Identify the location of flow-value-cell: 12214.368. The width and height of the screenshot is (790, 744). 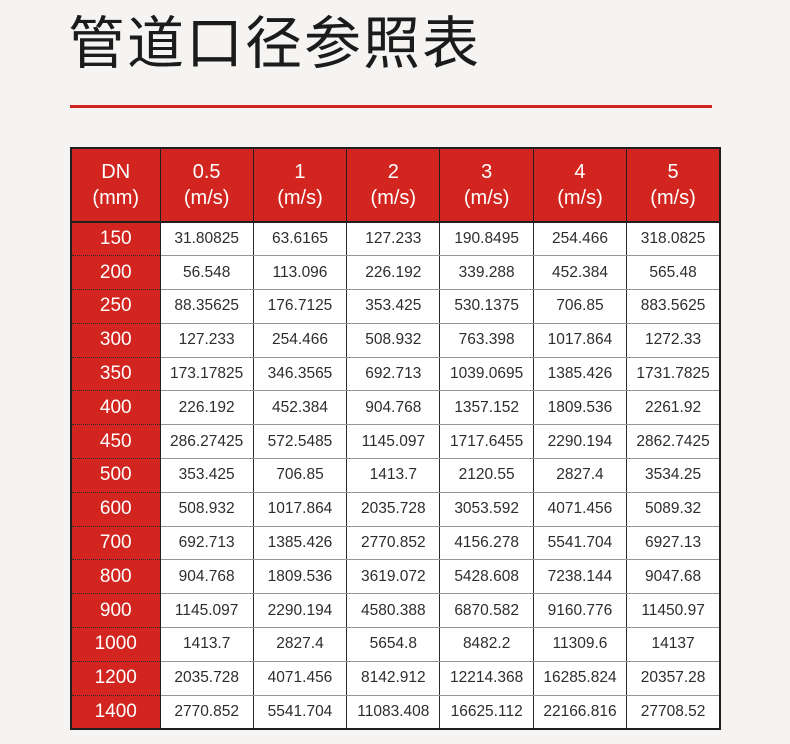
(486, 678).